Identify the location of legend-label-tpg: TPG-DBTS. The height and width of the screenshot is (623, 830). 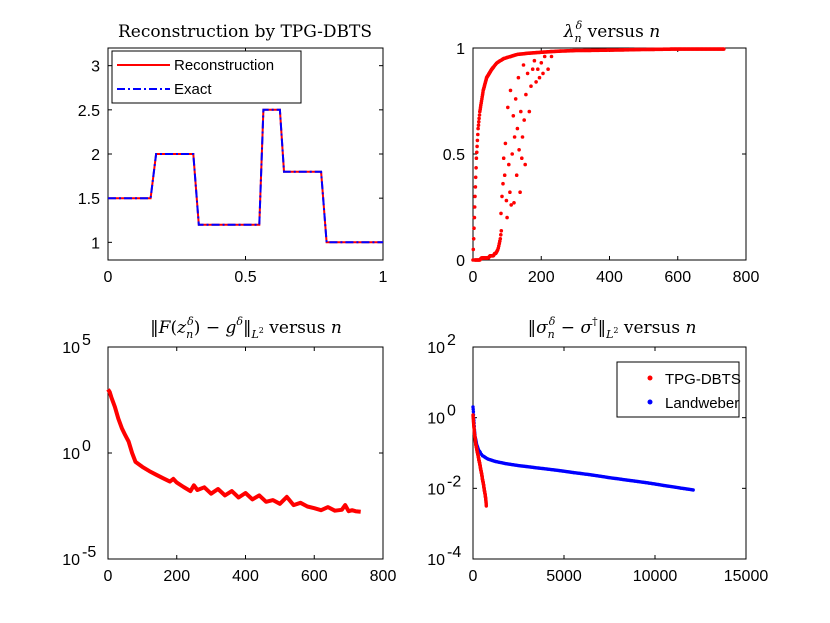
(703, 379).